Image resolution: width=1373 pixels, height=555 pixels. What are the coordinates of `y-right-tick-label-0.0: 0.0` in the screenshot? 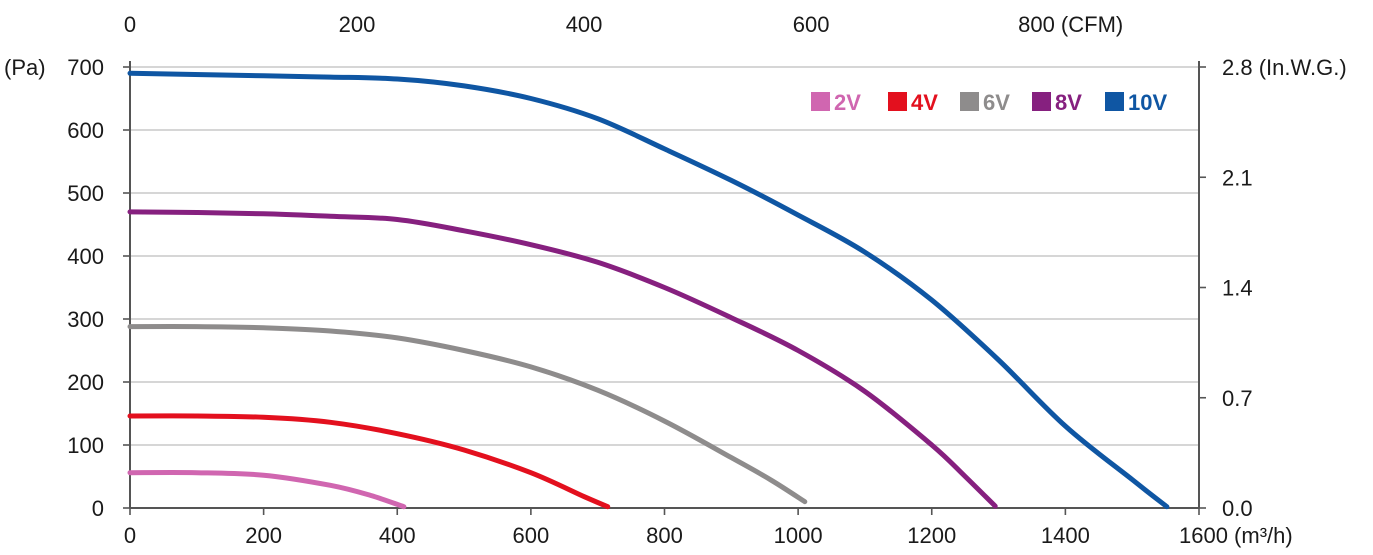 It's located at (1237, 508).